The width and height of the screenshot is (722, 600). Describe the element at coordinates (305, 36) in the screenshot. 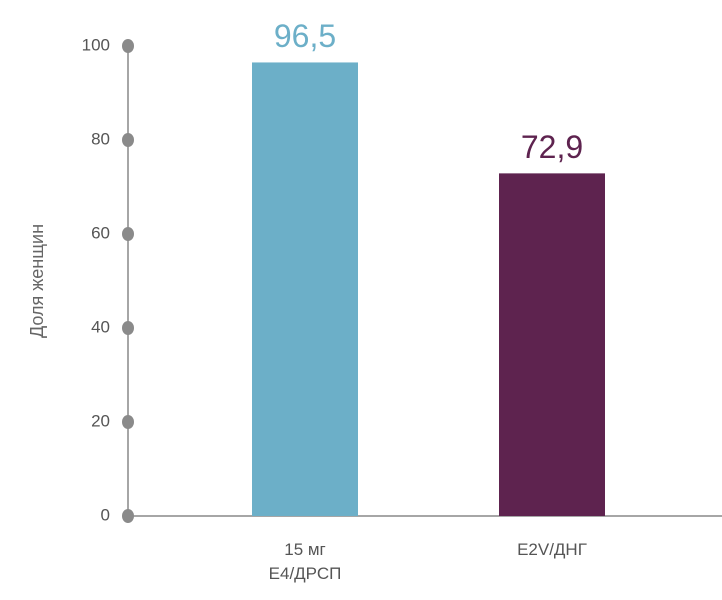

I see `value-label: 96,5` at that location.